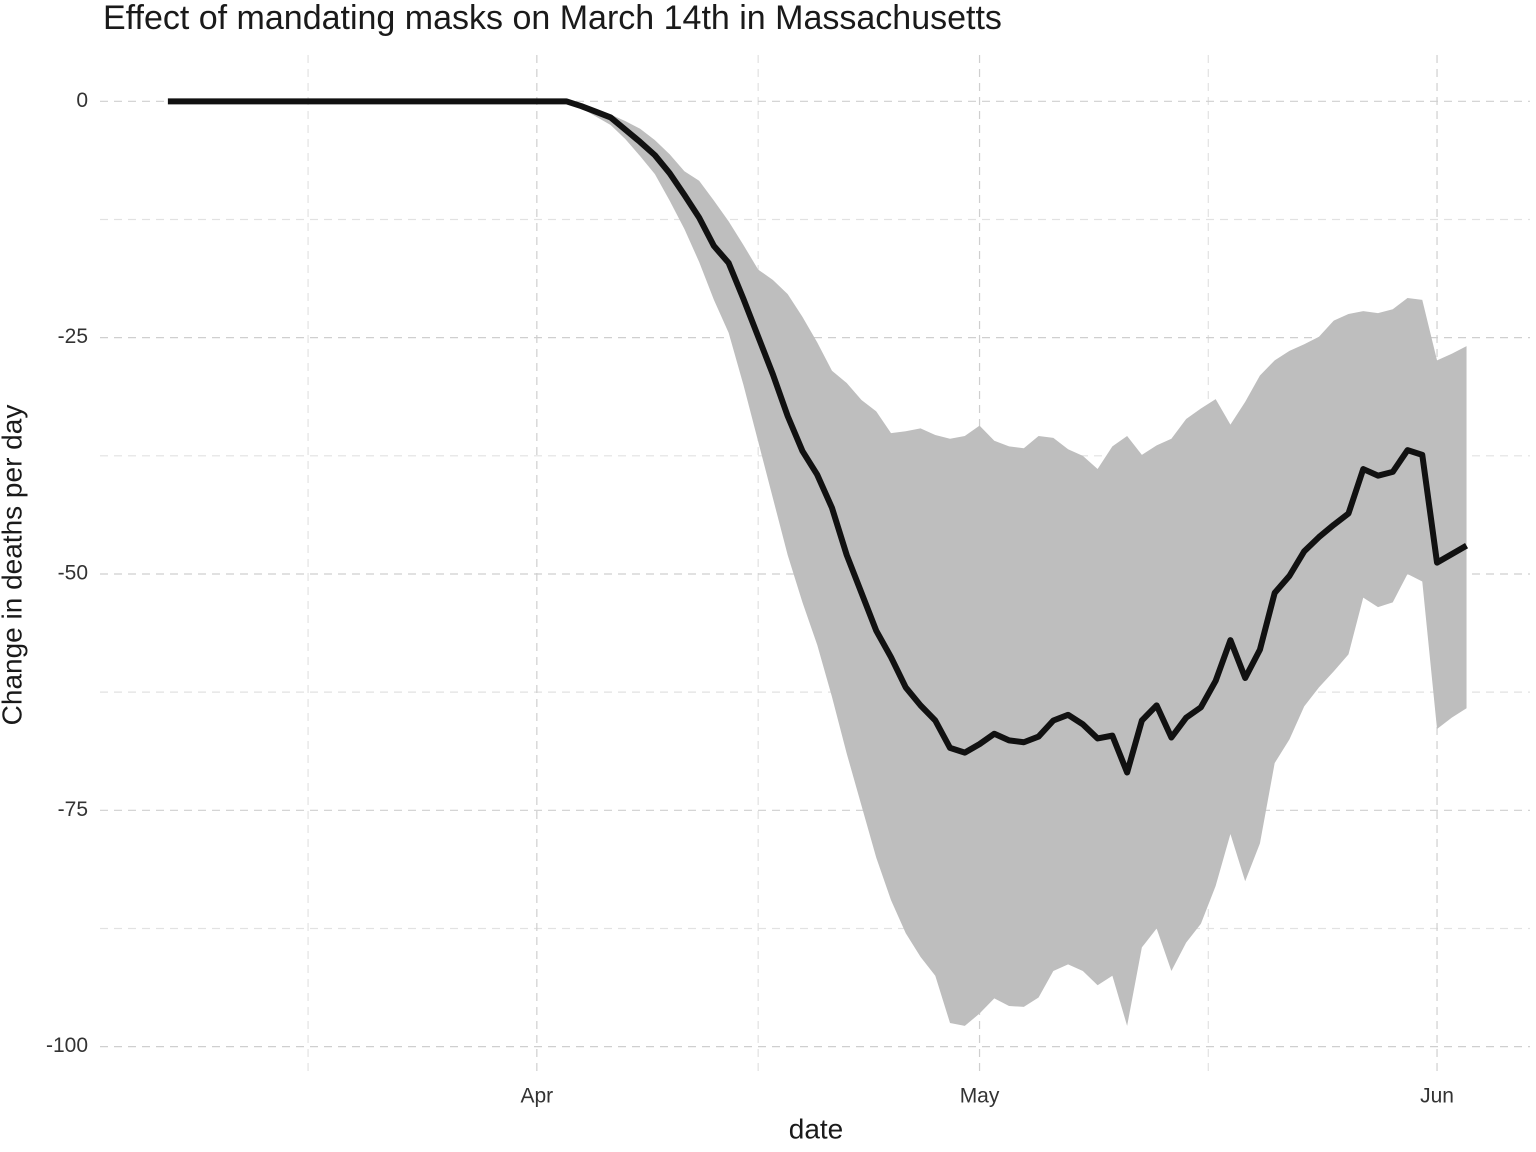  Describe the element at coordinates (73, 336) in the screenshot. I see `y-tick-label: -25` at that location.